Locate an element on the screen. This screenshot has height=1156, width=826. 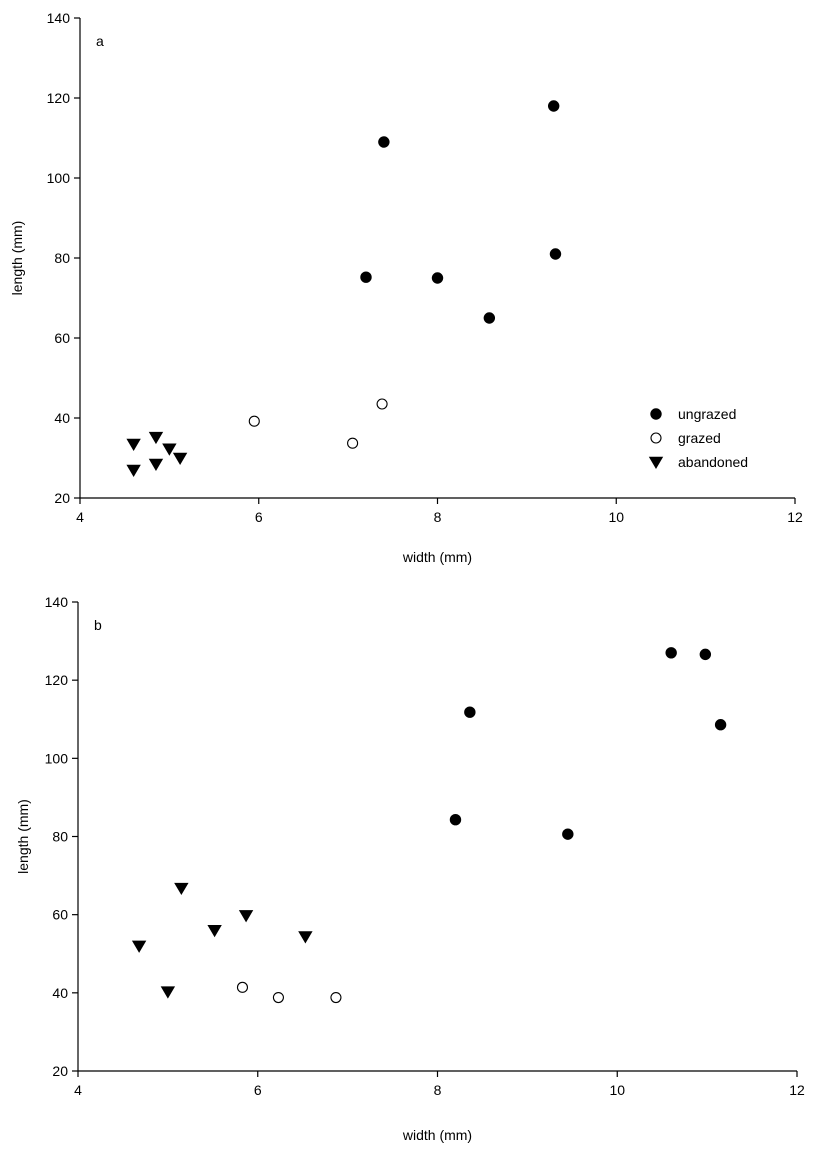
panel-label: a is located at coordinates (100, 41).